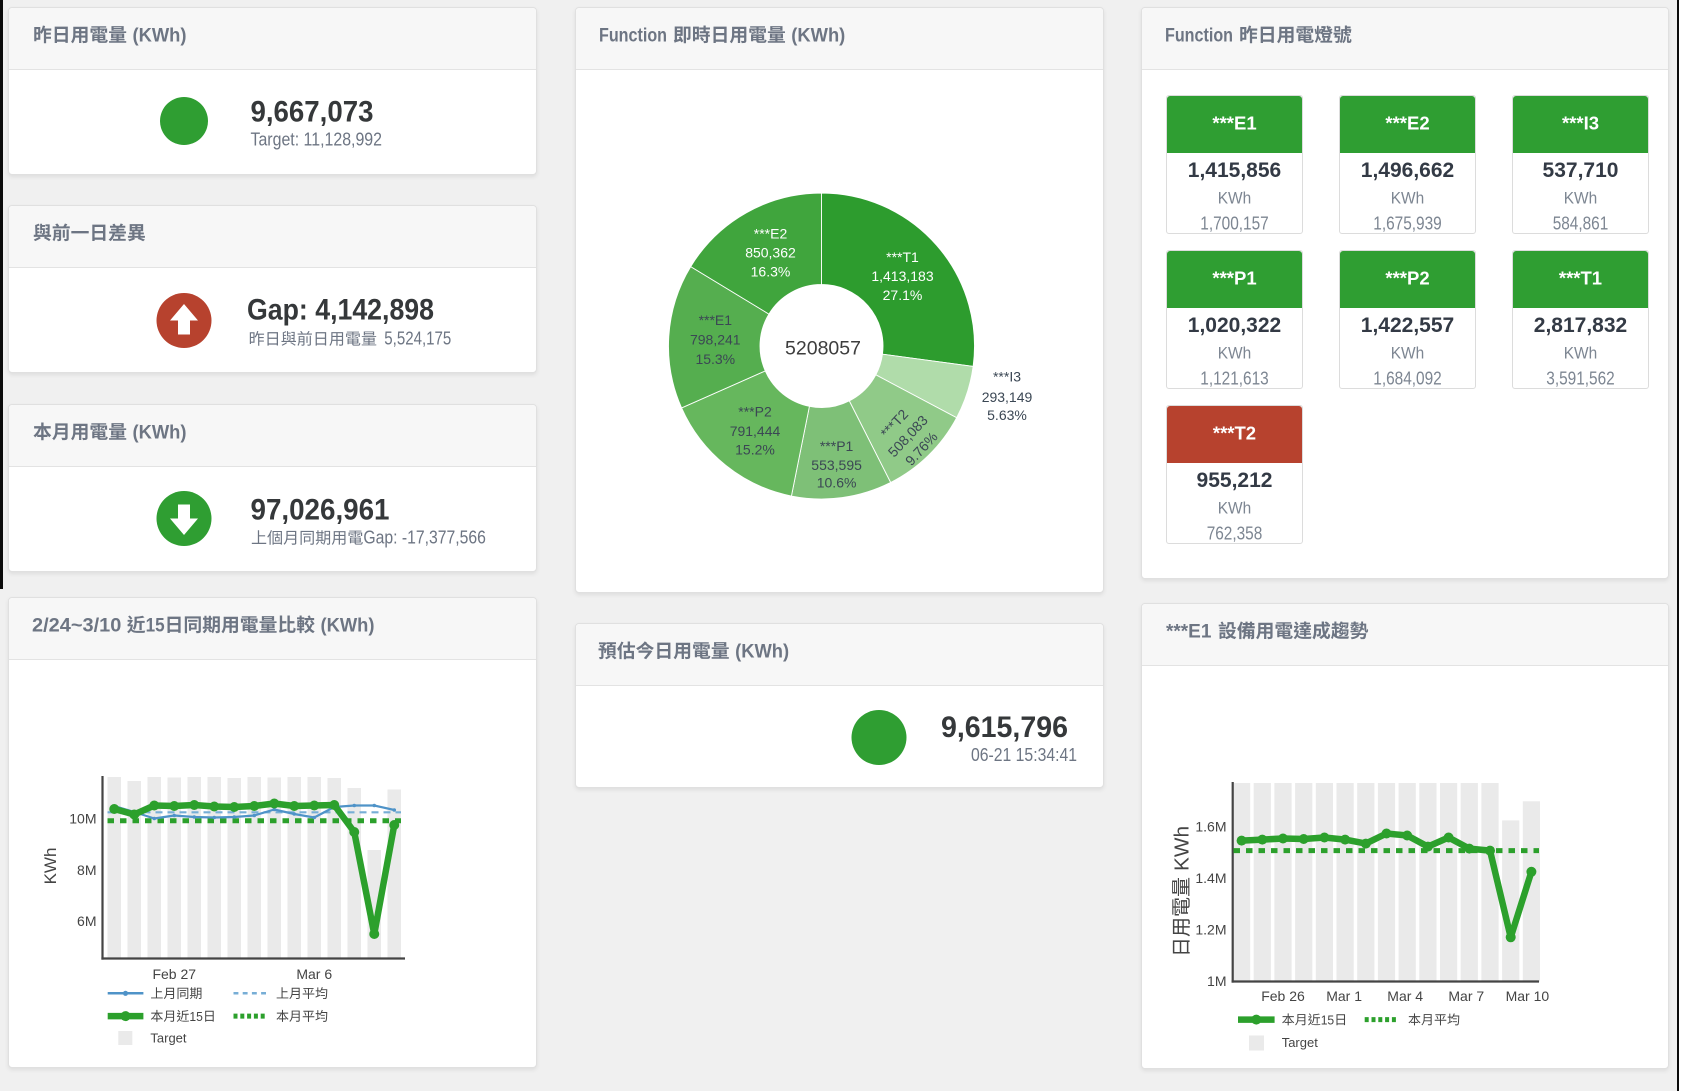  I want to click on svg-text: 798,241, so click(715, 339).